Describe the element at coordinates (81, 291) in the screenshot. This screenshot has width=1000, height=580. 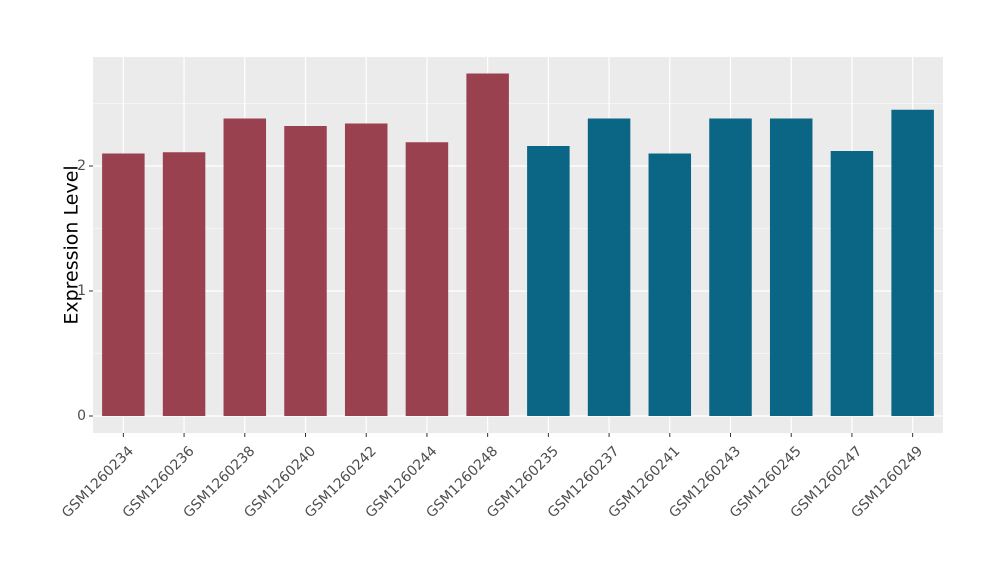
I see `y-tick-label: 1` at that location.